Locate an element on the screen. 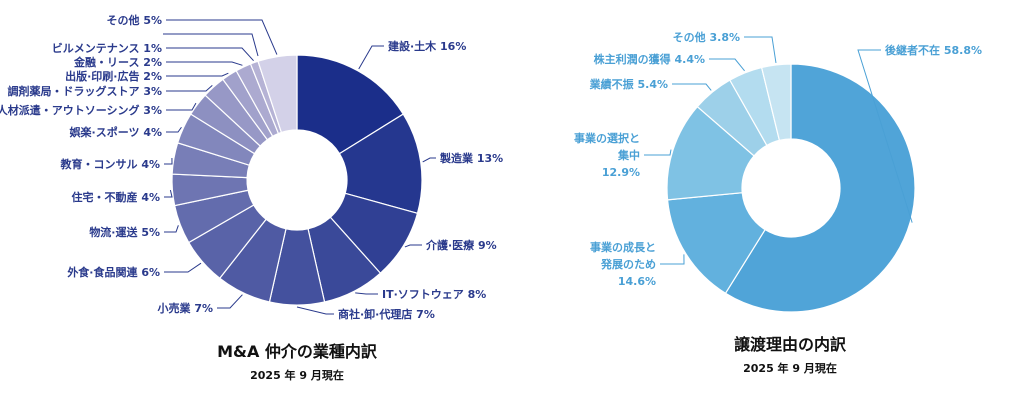  slice-label: 株主利潤の獲得 4.4% is located at coordinates (649, 59).